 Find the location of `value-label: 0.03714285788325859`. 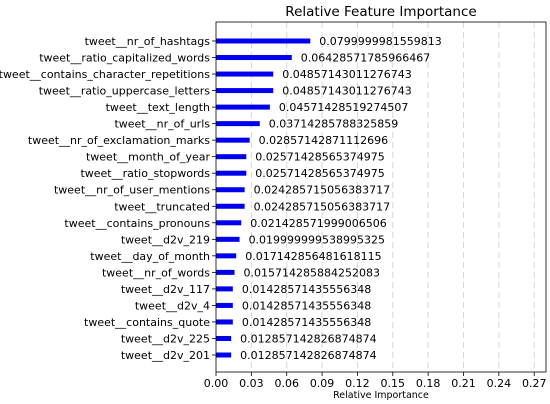

value-label: 0.03714285788325859 is located at coordinates (333, 124).